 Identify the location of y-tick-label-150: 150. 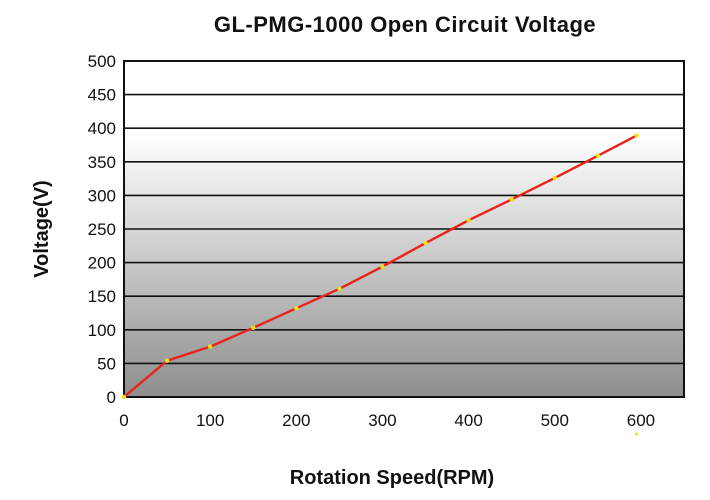
(102, 296).